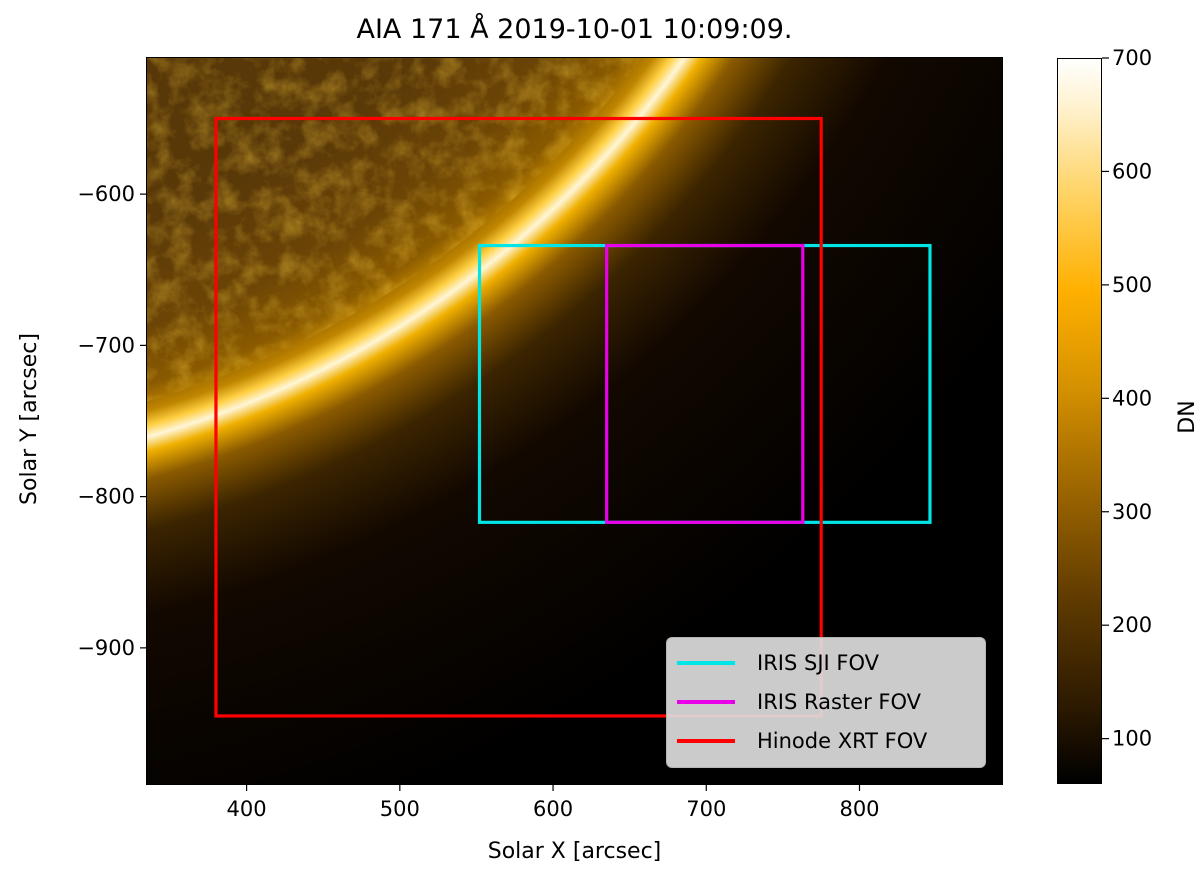 Image resolution: width=1200 pixels, height=874 pixels. What do you see at coordinates (839, 702) in the screenshot?
I see `legend-label: IRIS Raster FOV` at bounding box center [839, 702].